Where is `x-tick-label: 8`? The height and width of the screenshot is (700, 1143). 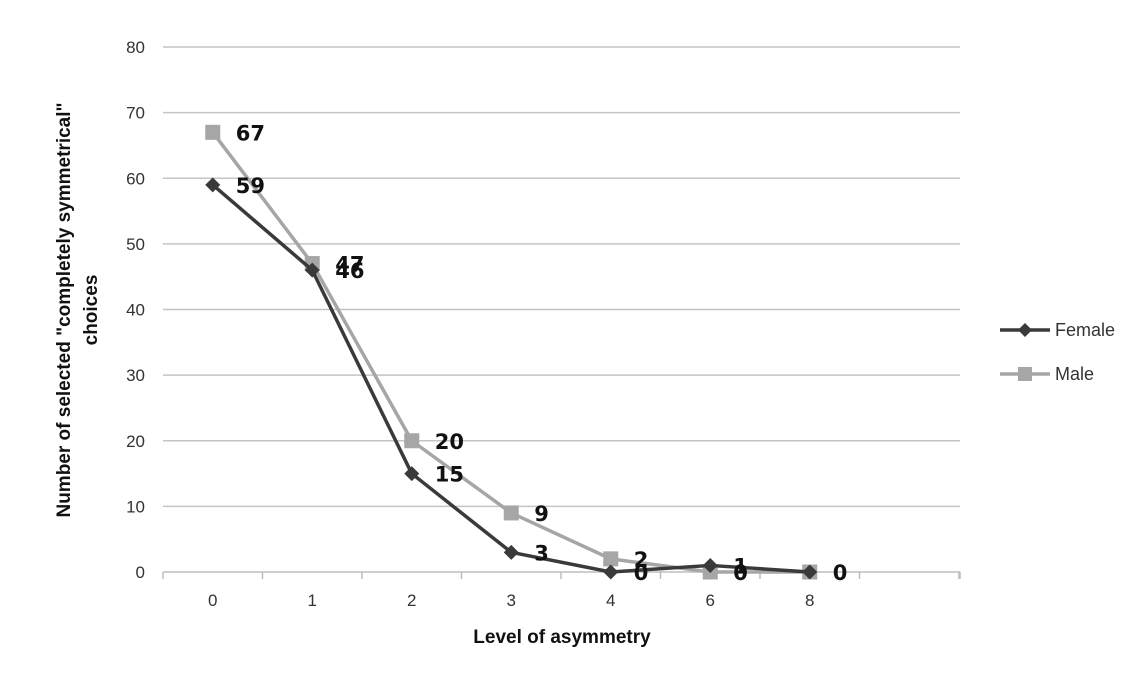 x-tick-label: 8 is located at coordinates (809, 600).